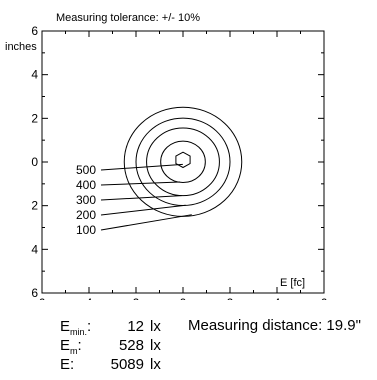 The image size is (377, 380). Describe the element at coordinates (86, 170) in the screenshot. I see `contour-label: 500` at that location.